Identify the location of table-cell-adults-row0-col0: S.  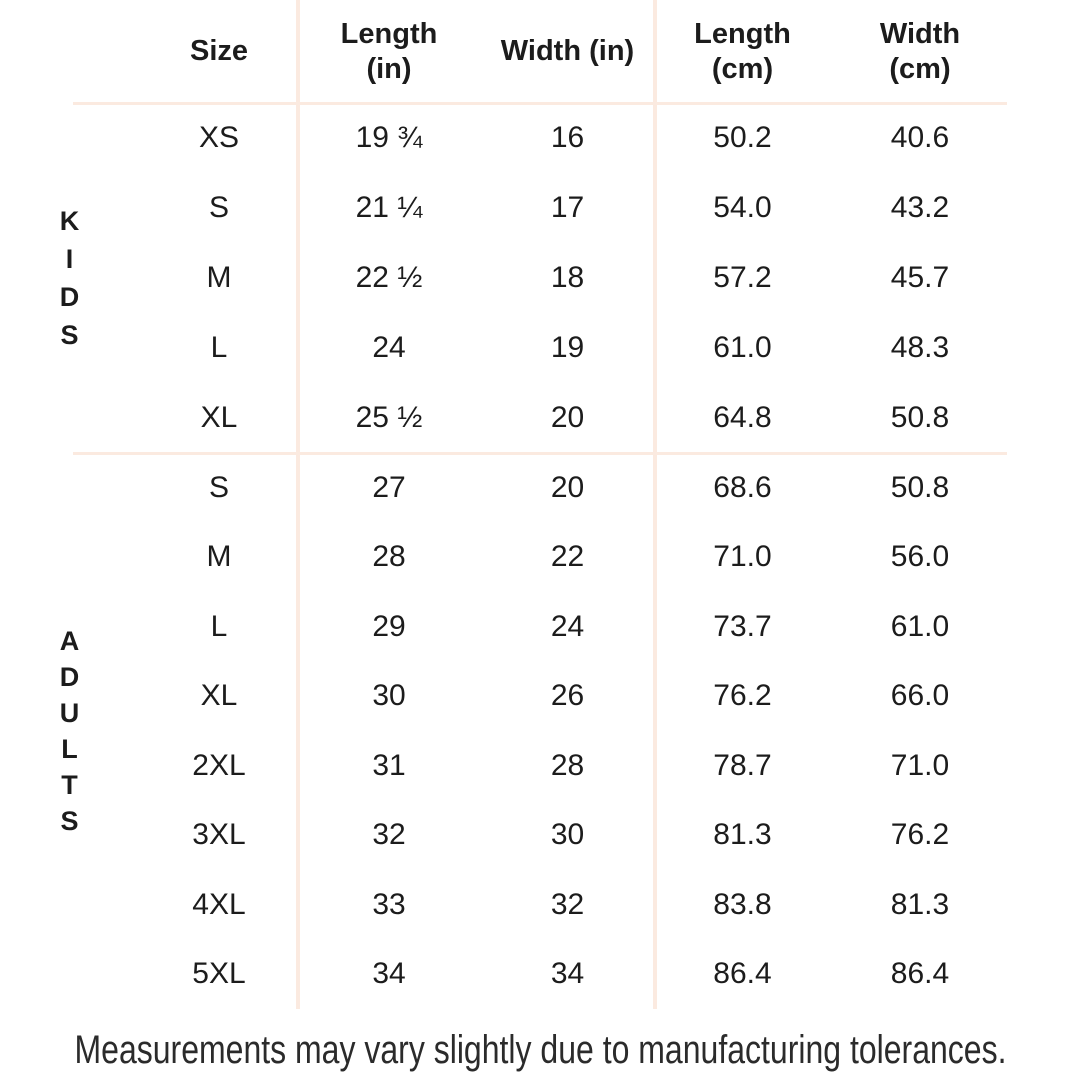
(218, 487).